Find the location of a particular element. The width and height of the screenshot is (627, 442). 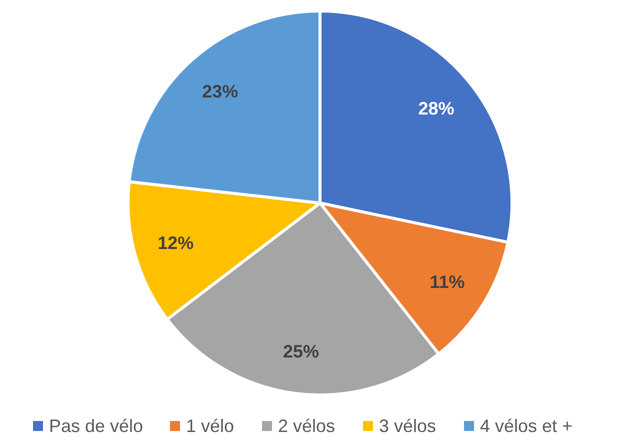

legend-label: 4 vélos et + is located at coordinates (526, 426).